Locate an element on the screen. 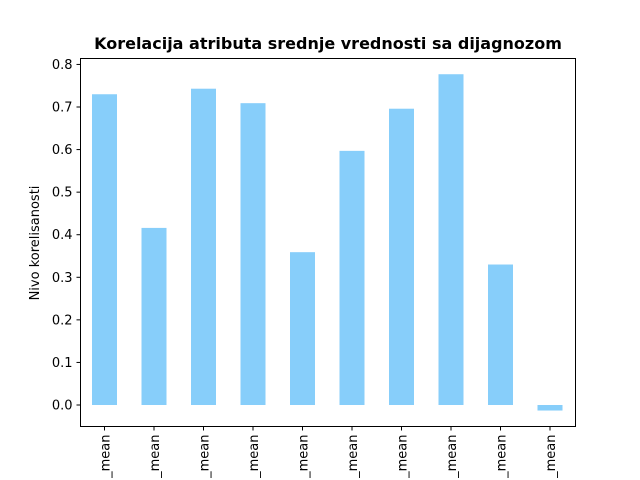 The image size is (640, 480). y-axis-ticks: 0.0 0.1 0.2 0.3 0.4 0.5 0.6 0.7 0.8 is located at coordinates (66, 236).